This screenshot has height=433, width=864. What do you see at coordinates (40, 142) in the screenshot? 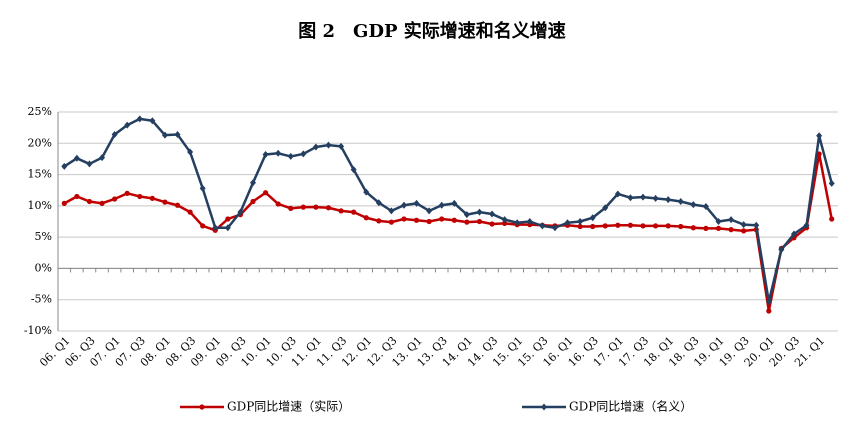
I see `y-tick-label: 20%` at bounding box center [40, 142].